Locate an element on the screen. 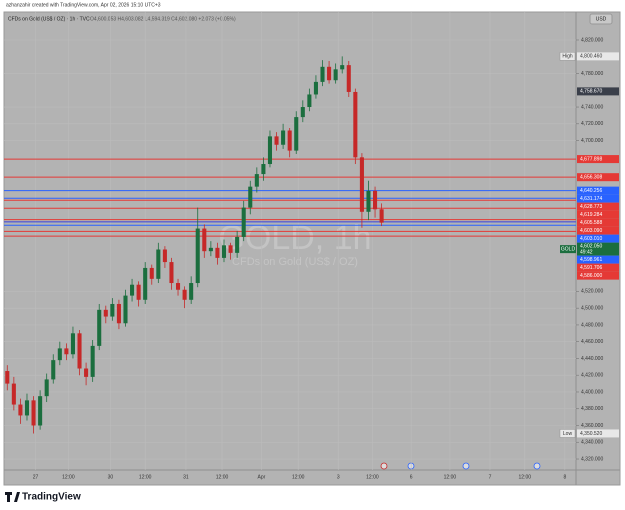  price-tag-label: 4,603.010 is located at coordinates (591, 239).